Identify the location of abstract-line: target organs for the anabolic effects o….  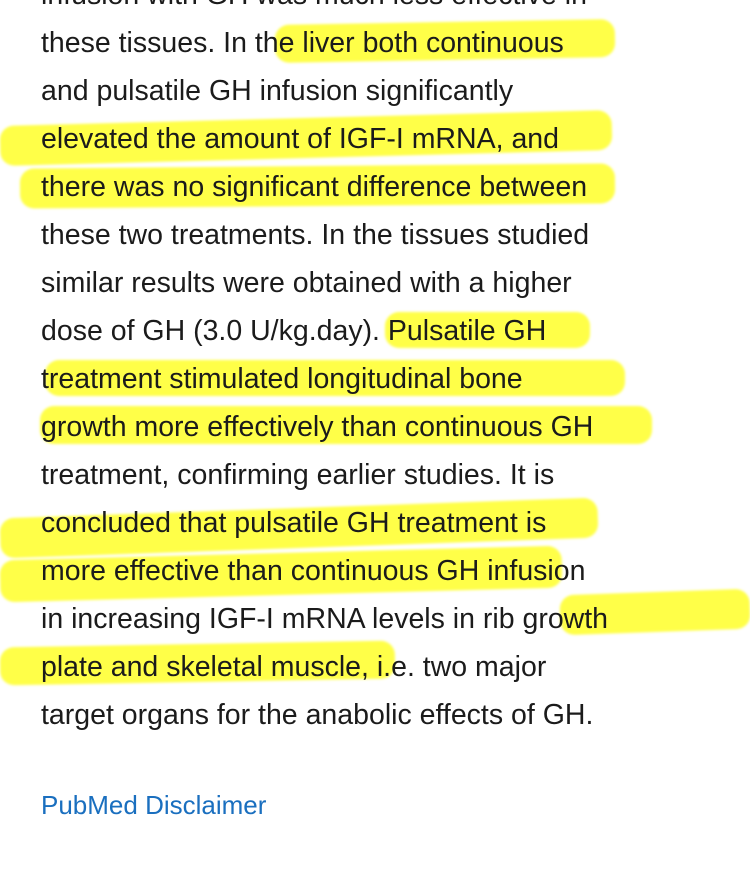
(317, 715).